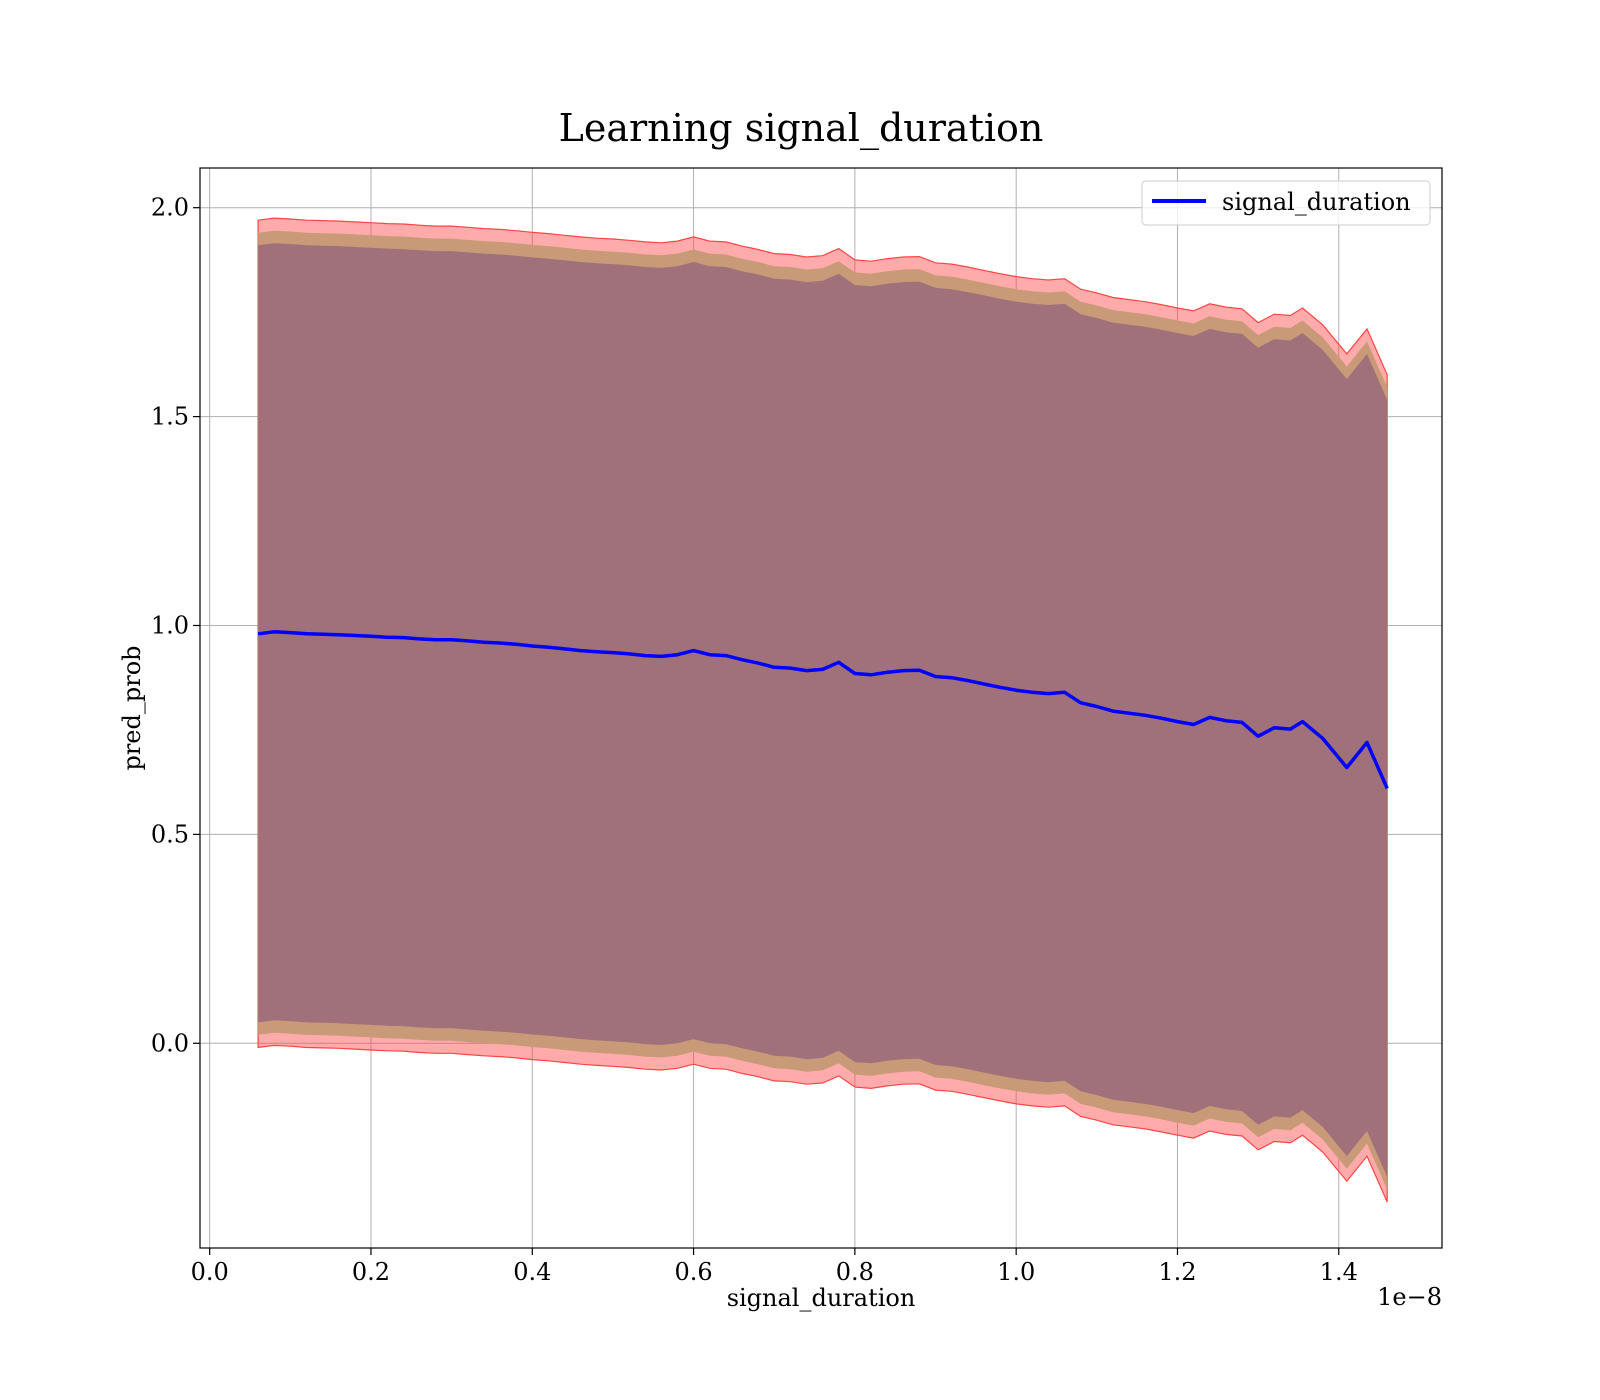 The width and height of the screenshot is (1600, 1400). What do you see at coordinates (132, 707) in the screenshot?
I see `y-axis-label: pred_prob` at bounding box center [132, 707].